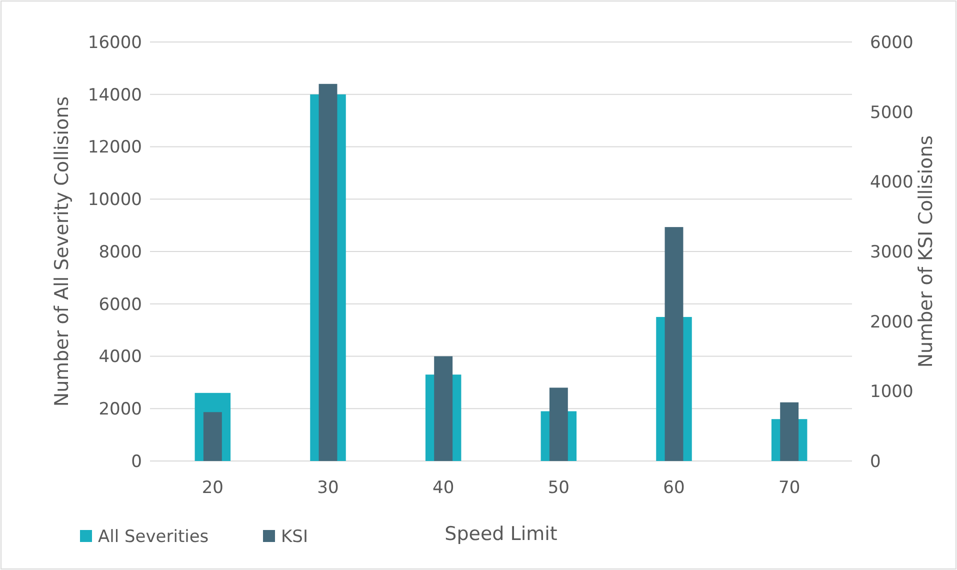  I want to click on y-tick-label: 6000, so click(120, 304).